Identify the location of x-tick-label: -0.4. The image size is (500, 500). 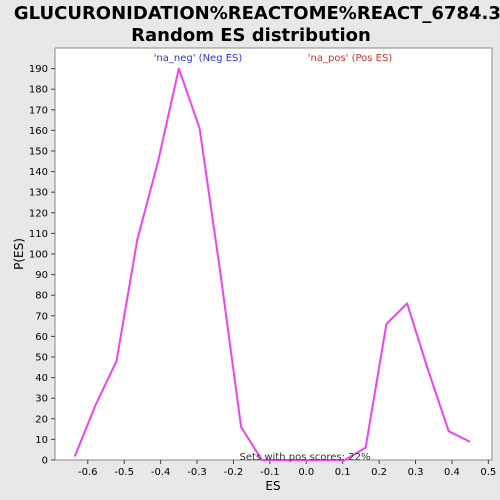
(161, 472).